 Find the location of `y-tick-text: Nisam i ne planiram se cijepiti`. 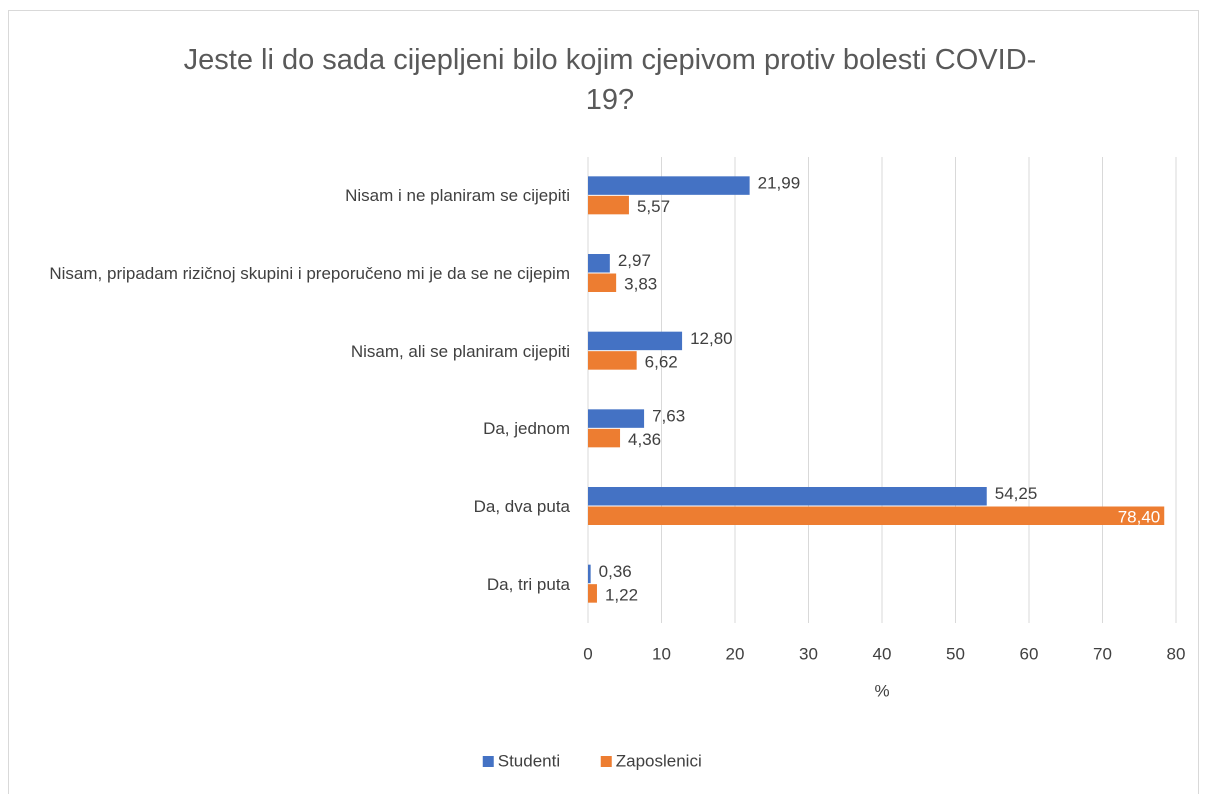

y-tick-text: Nisam i ne planiram se cijepiti is located at coordinates (457, 196).